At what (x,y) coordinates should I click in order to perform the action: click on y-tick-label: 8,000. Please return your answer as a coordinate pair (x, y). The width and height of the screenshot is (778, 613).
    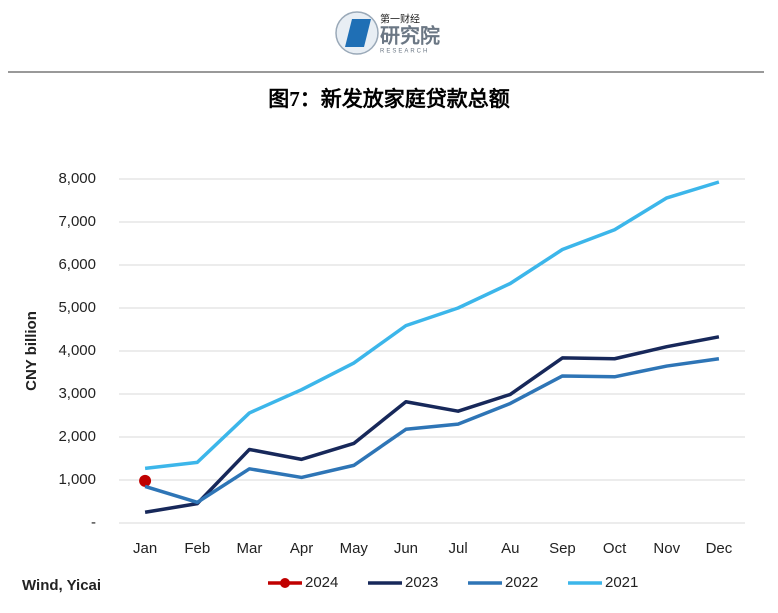
    Looking at the image, I should click on (77, 178).